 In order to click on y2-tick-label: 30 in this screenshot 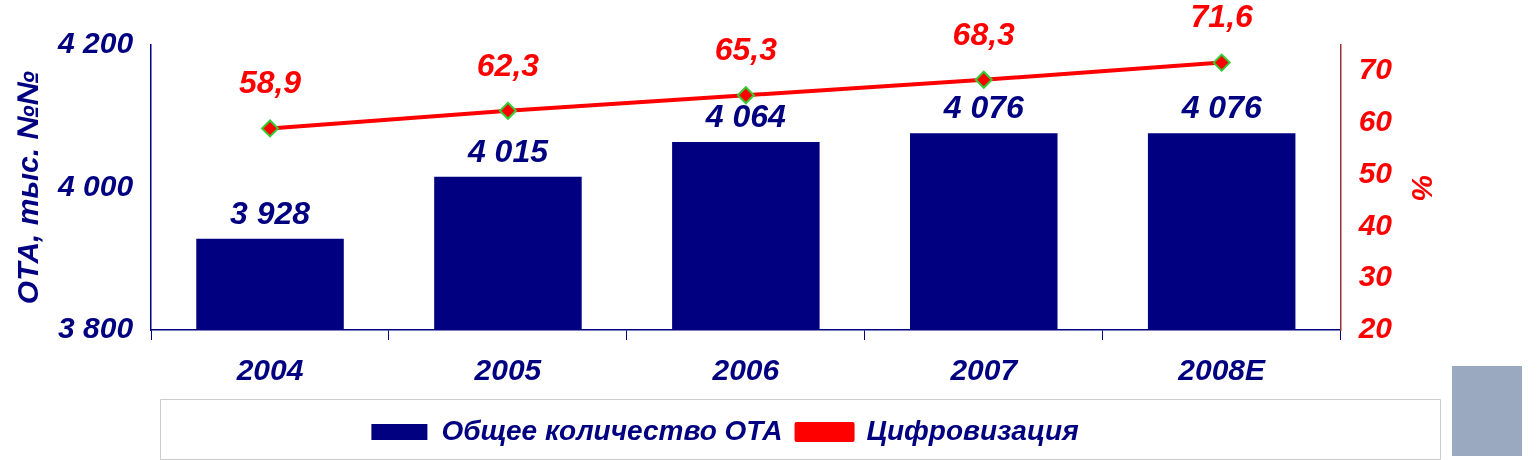, I will do `click(1375, 276)`.